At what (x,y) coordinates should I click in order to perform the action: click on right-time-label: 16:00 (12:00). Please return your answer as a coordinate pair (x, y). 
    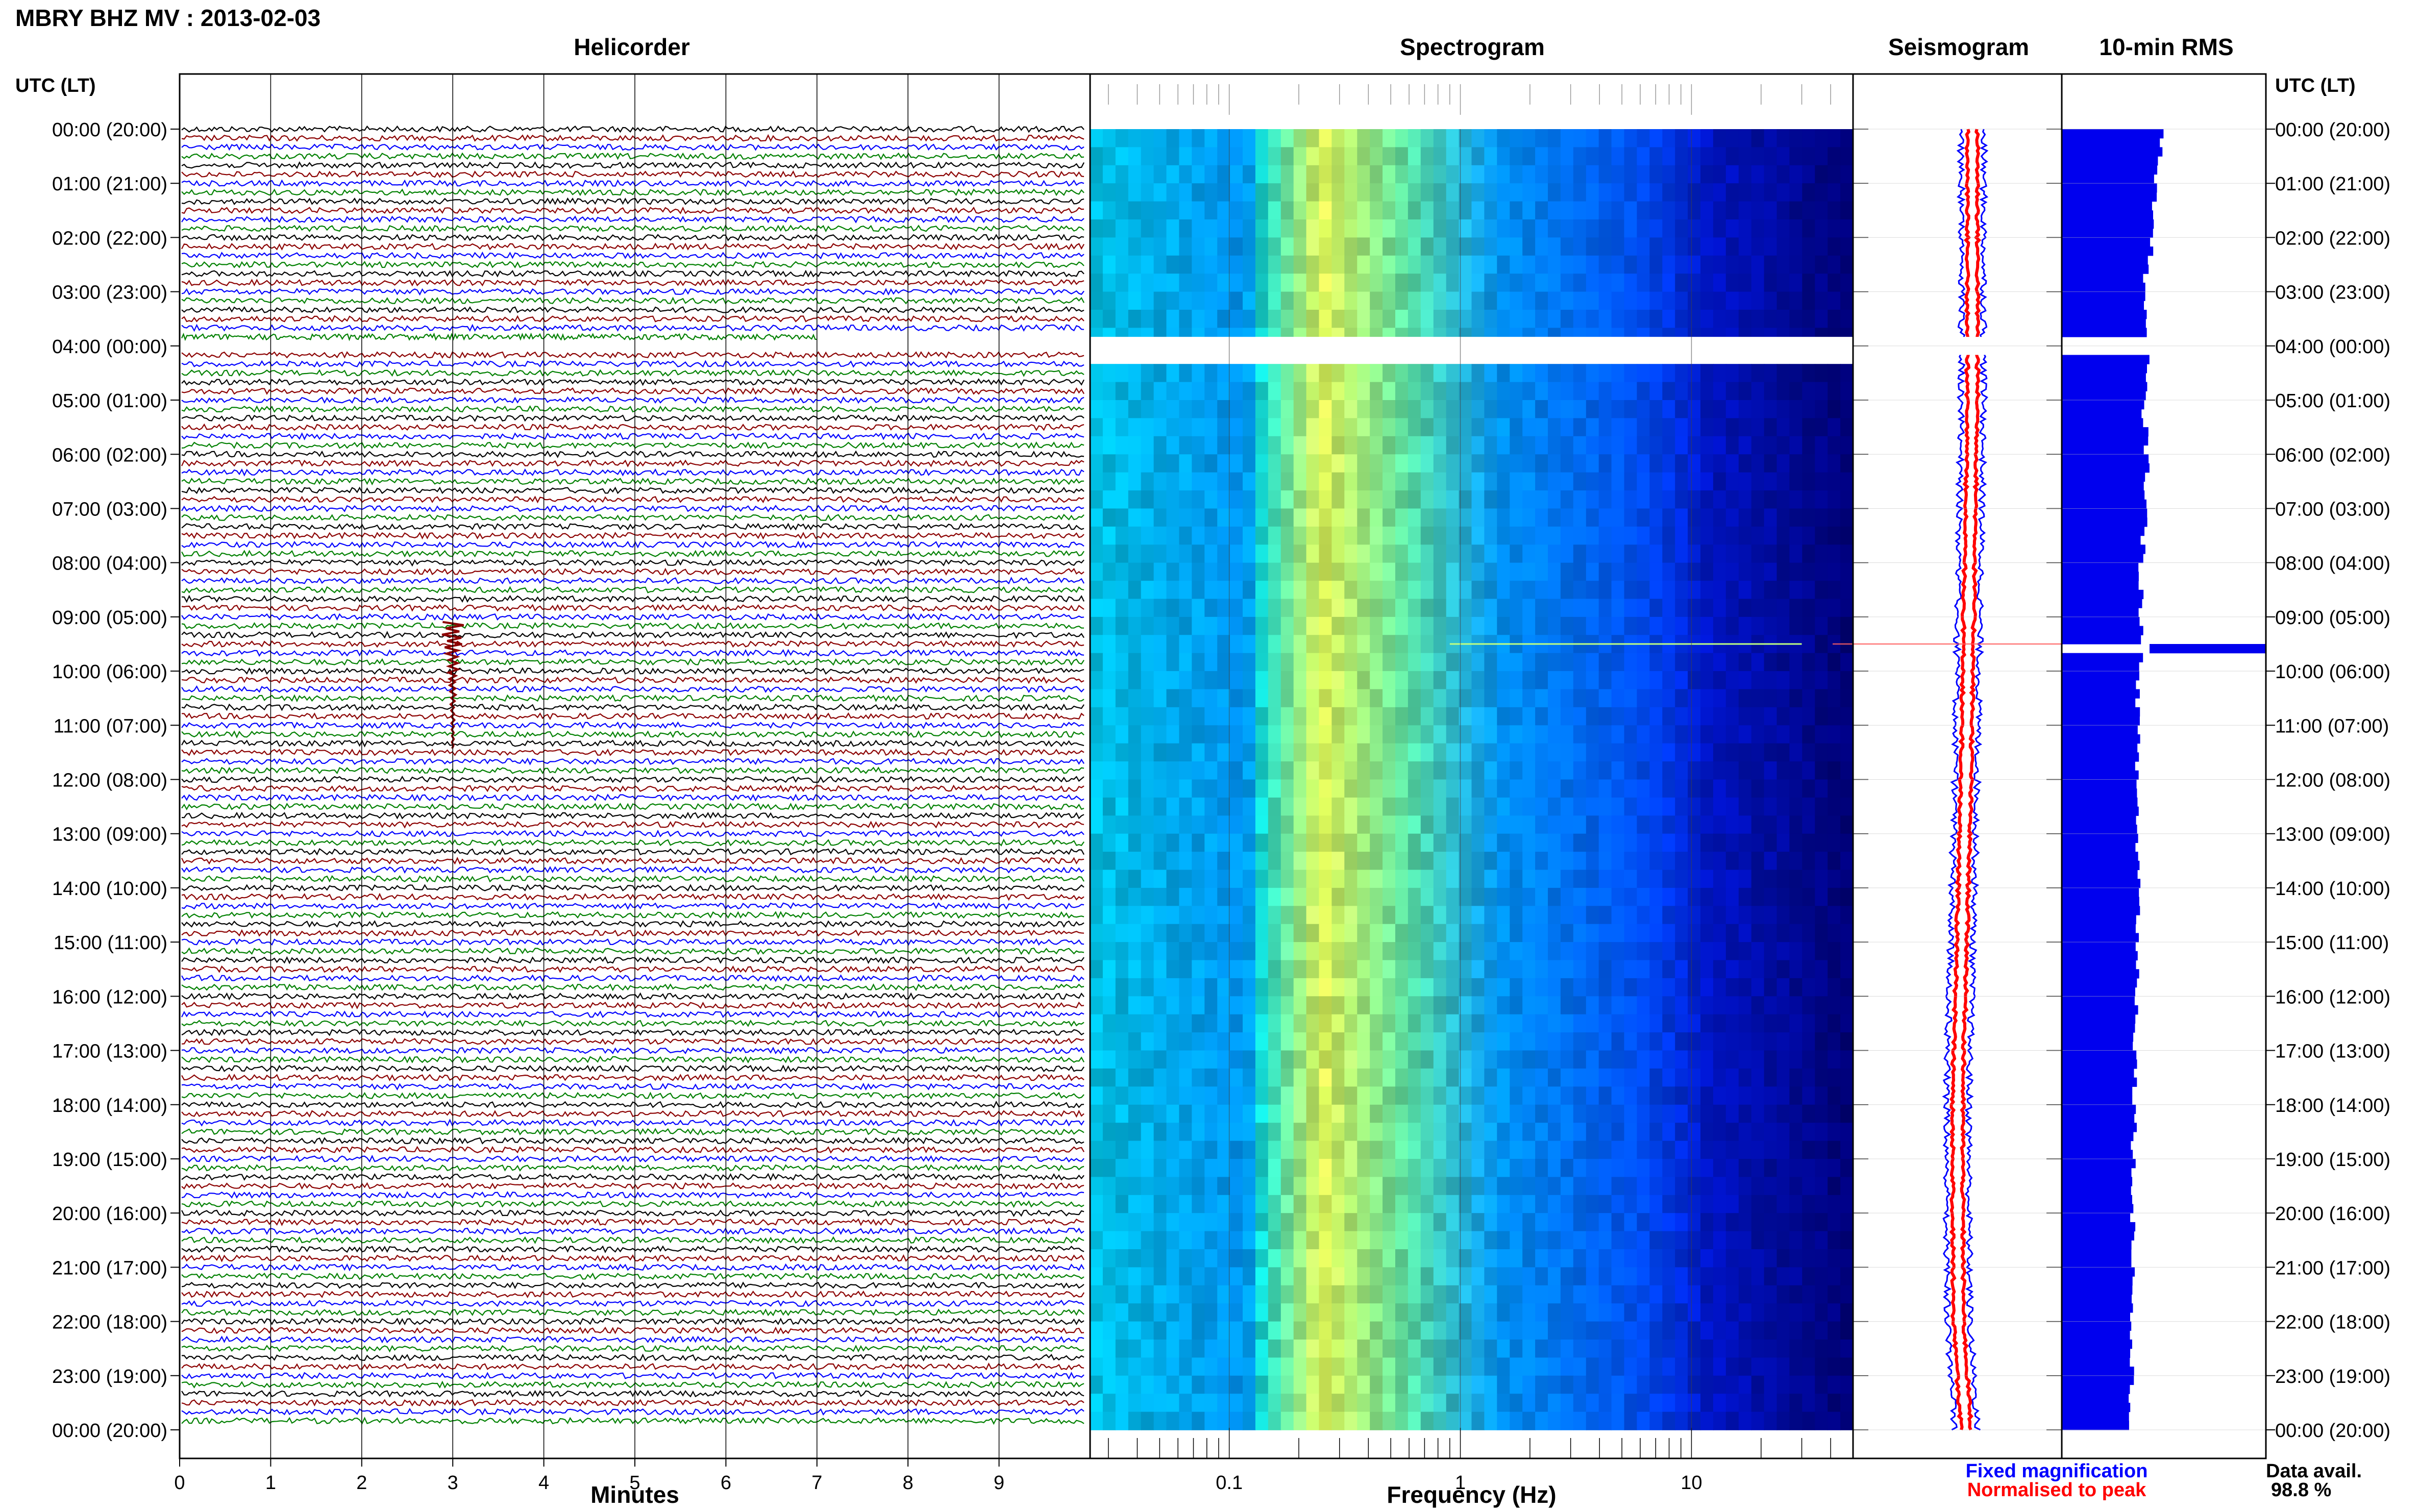
    Looking at the image, I should click on (2332, 997).